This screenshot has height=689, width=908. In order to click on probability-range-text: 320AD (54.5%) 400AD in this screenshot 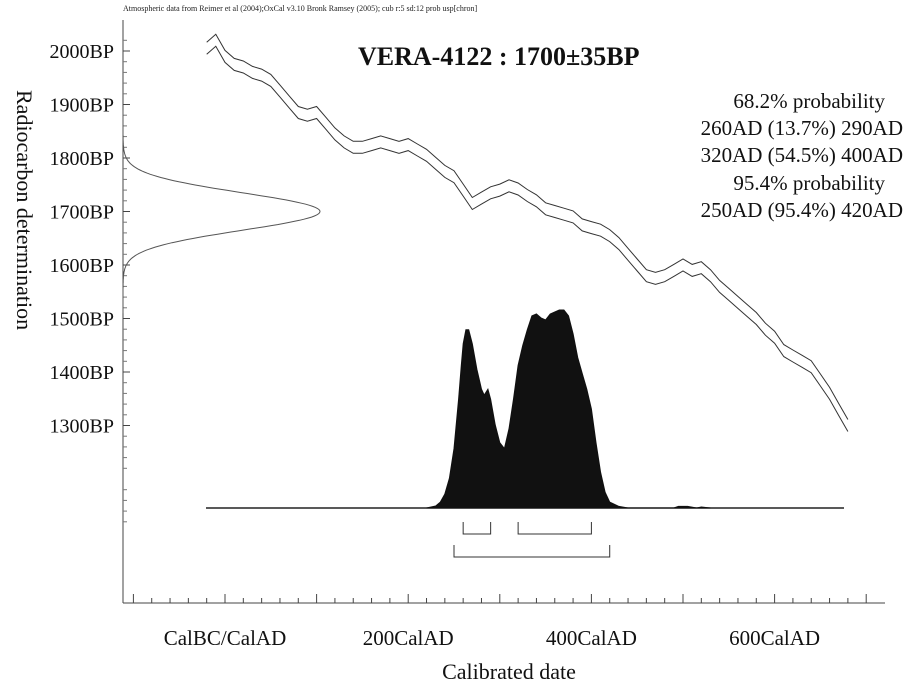, I will do `click(802, 155)`.